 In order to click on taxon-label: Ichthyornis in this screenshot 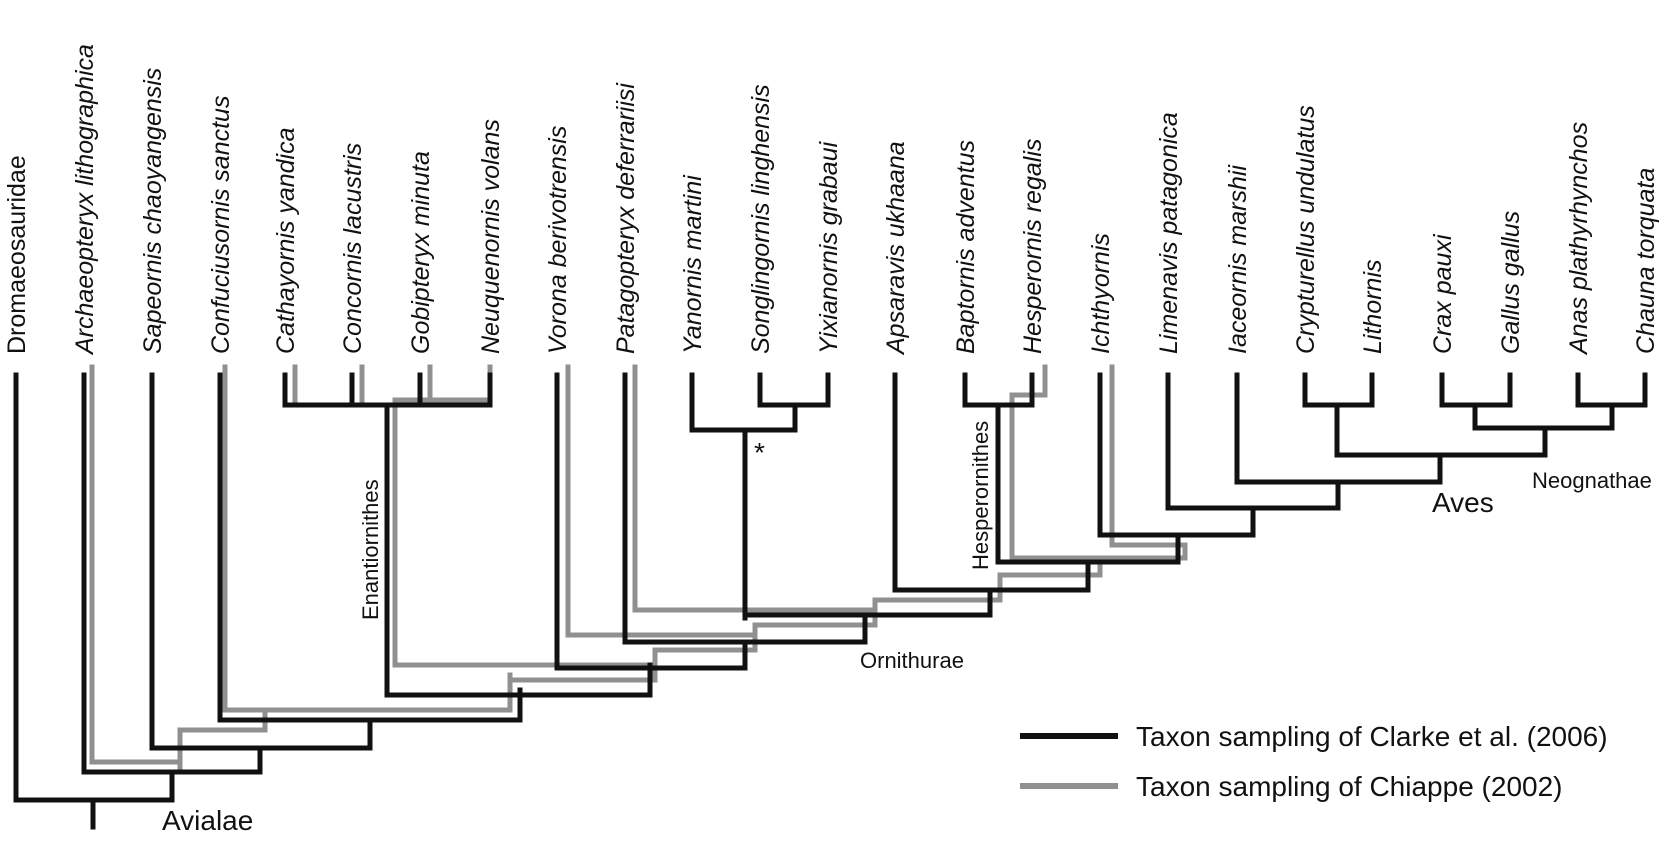, I will do `click(1101, 293)`.